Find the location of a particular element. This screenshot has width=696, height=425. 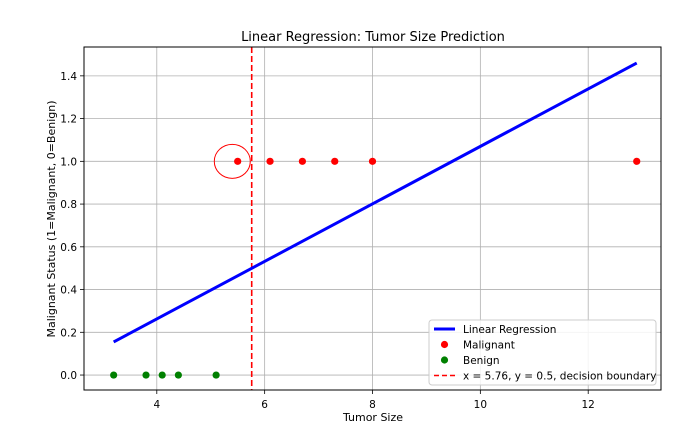

y-axis-label: Malignant Status (1=Malignant, 0=Benign) is located at coordinates (51, 219).